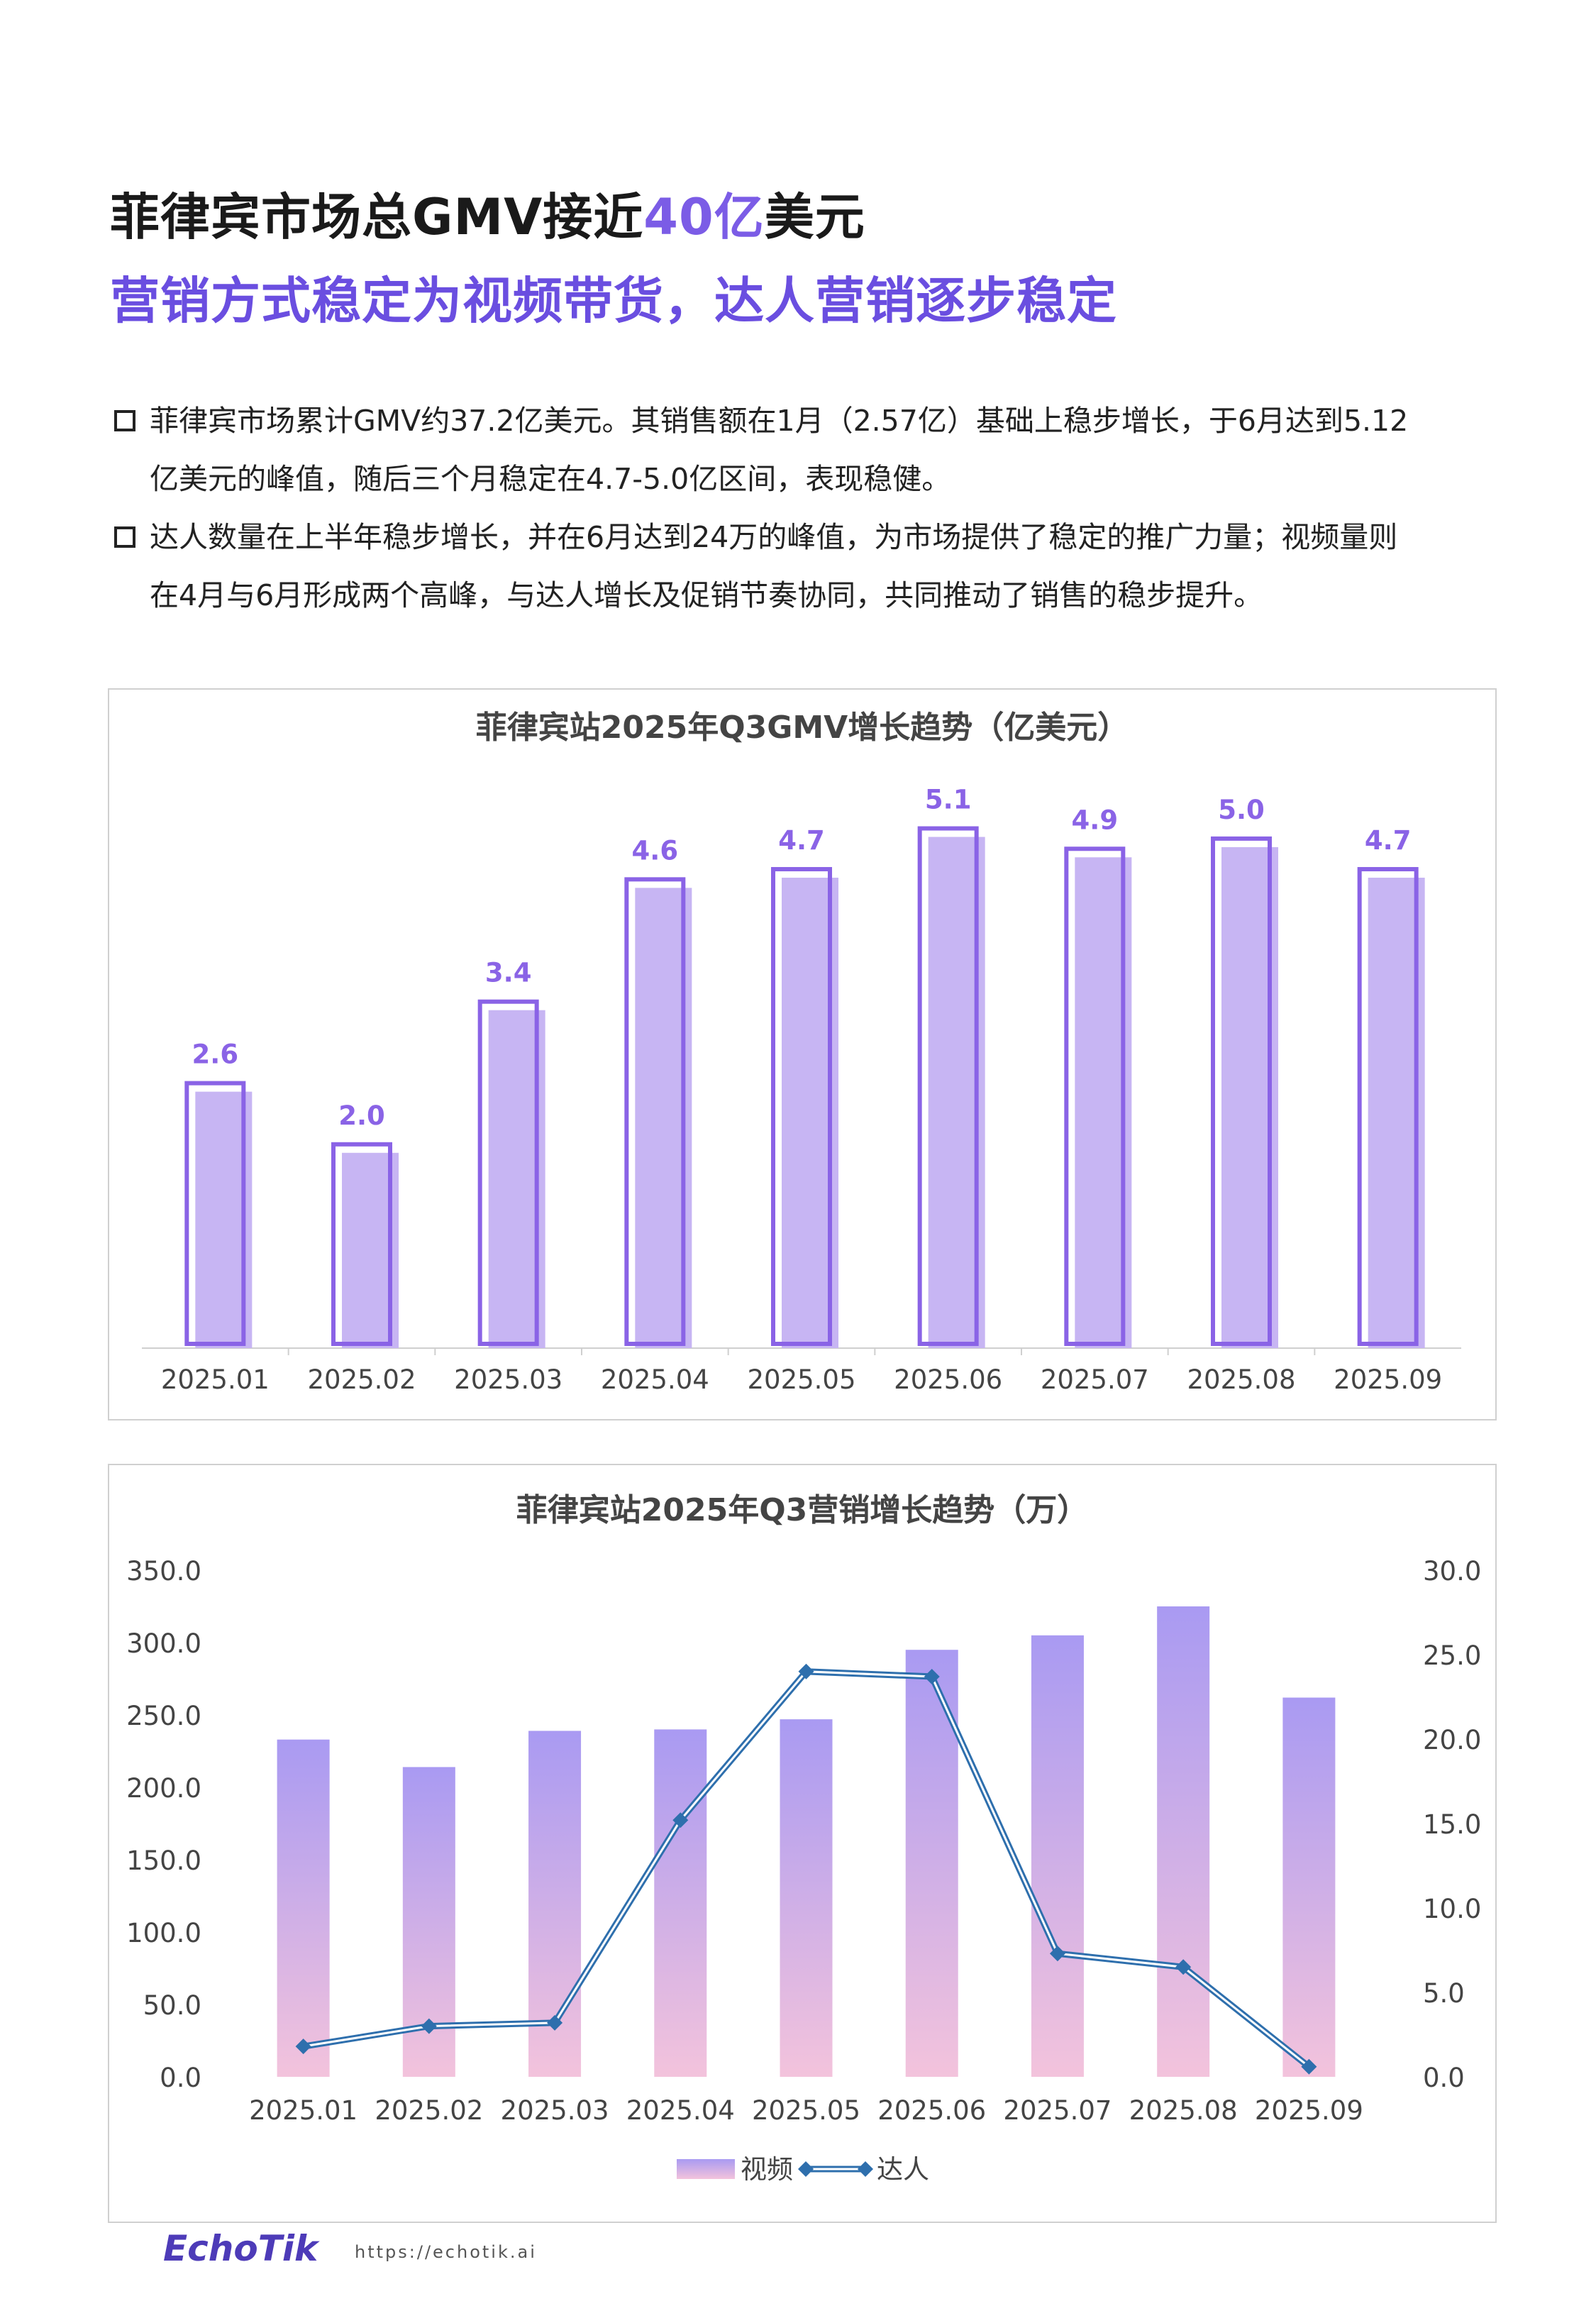 The image size is (1596, 2306). What do you see at coordinates (215, 1054) in the screenshot?
I see `gmv-data-label: 2.6` at bounding box center [215, 1054].